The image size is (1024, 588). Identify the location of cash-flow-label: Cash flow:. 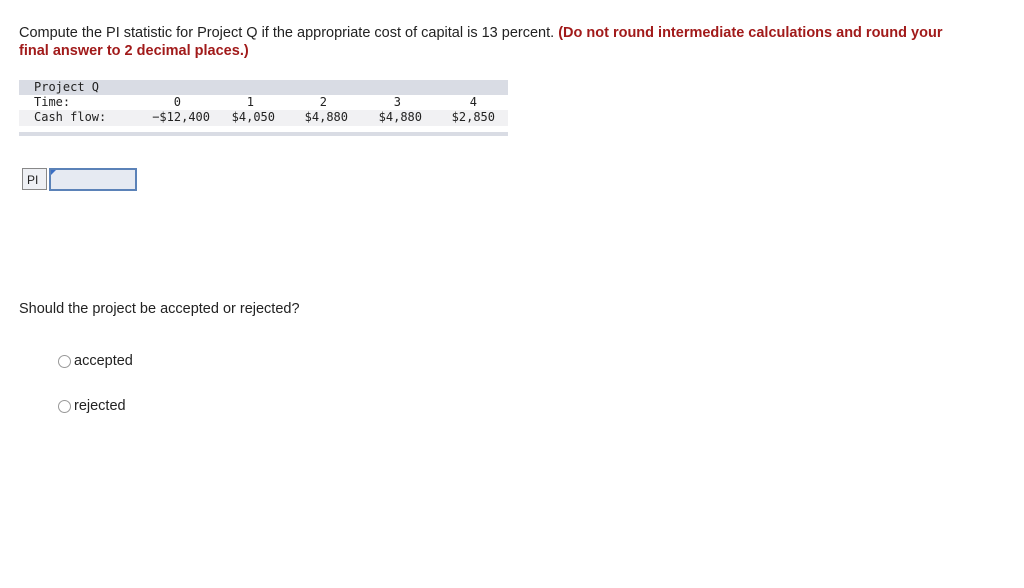
(70, 117).